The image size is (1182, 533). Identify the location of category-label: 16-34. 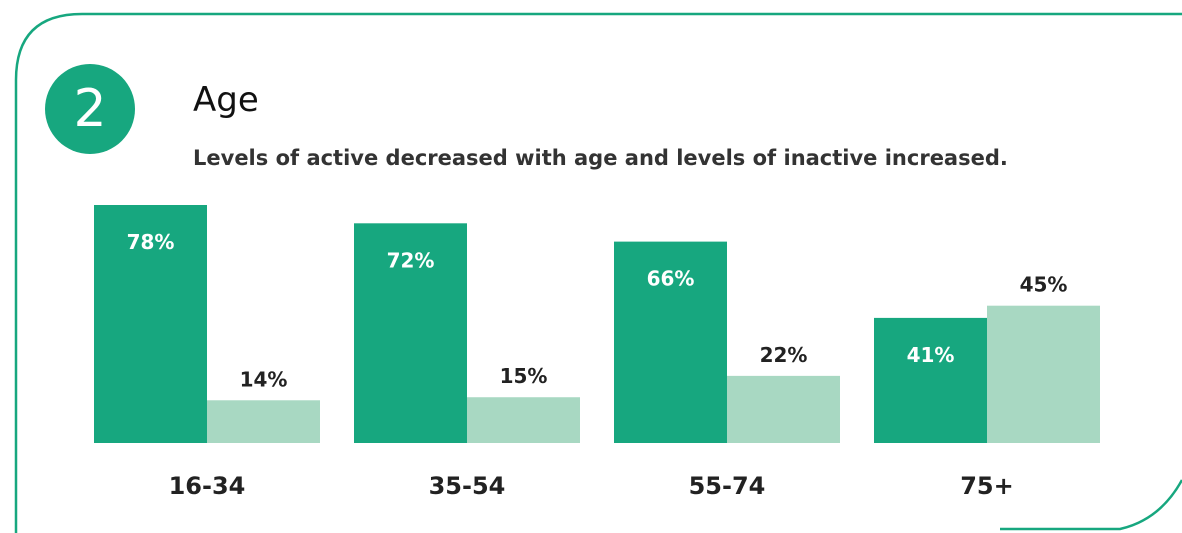
(207, 486).